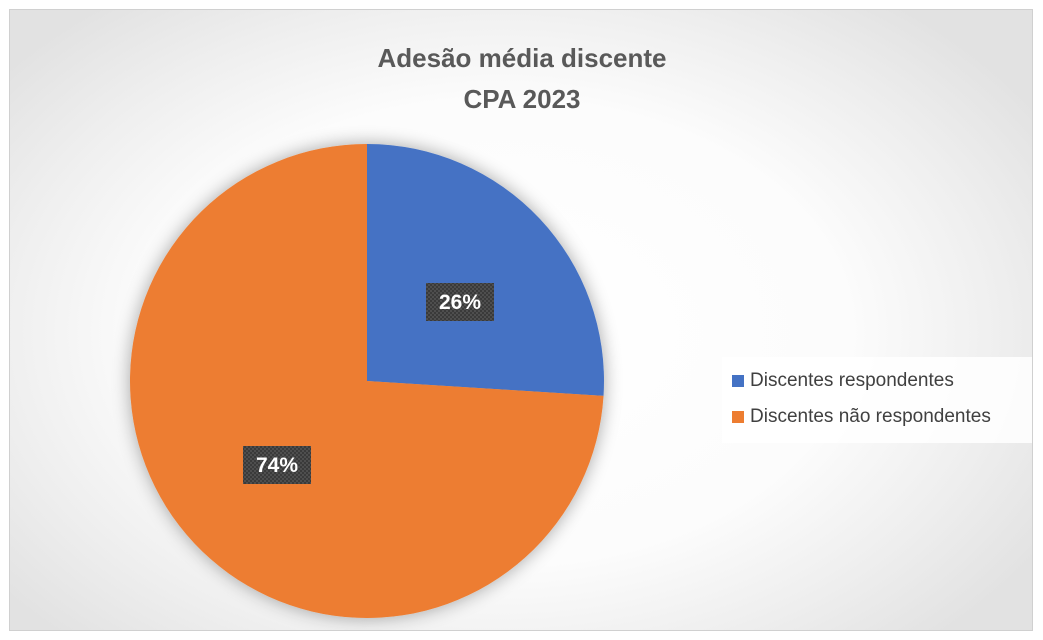 This screenshot has height=640, width=1043. I want to click on legend-label-respondentes: Discentes respondentes, so click(852, 380).